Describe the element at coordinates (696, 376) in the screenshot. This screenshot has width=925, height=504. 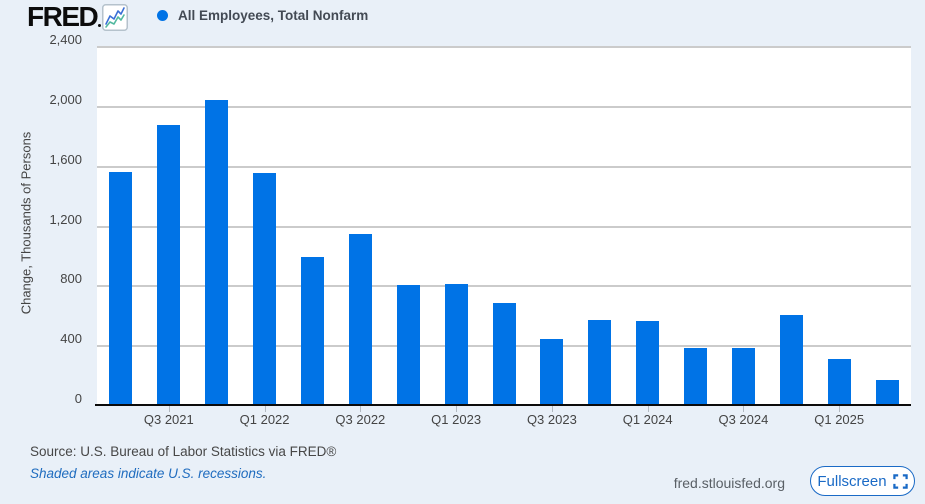
I see `bar-q2-2024` at that location.